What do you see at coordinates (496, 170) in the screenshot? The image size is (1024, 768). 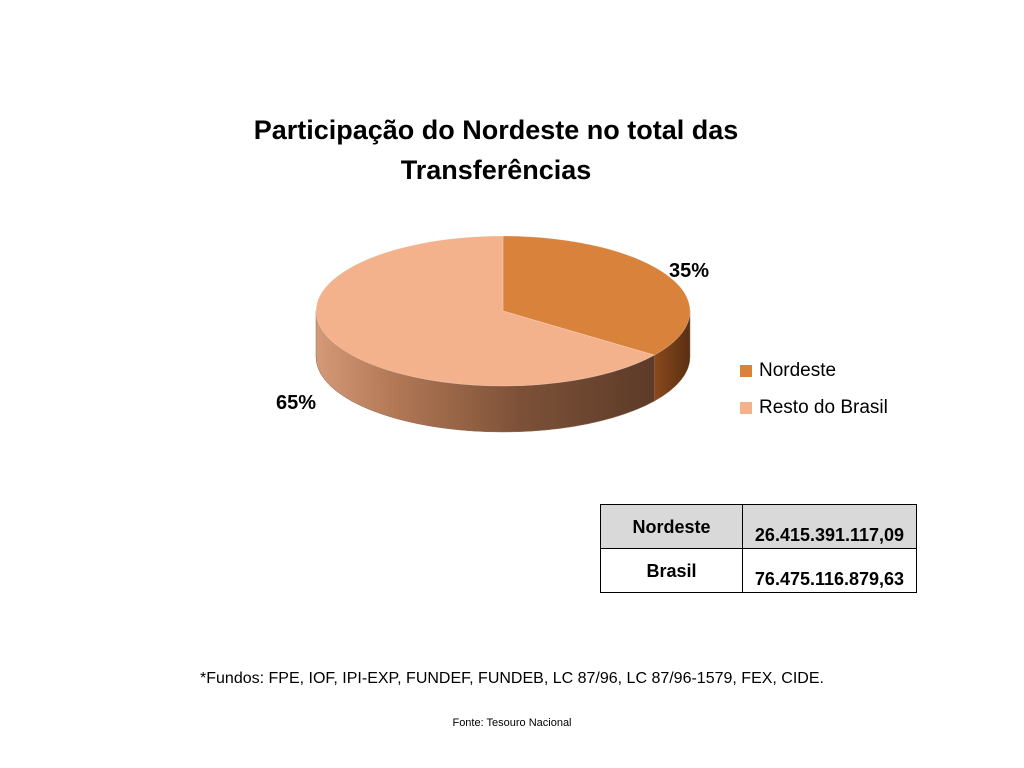 I see `chart-title-line-2: Transferências` at bounding box center [496, 170].